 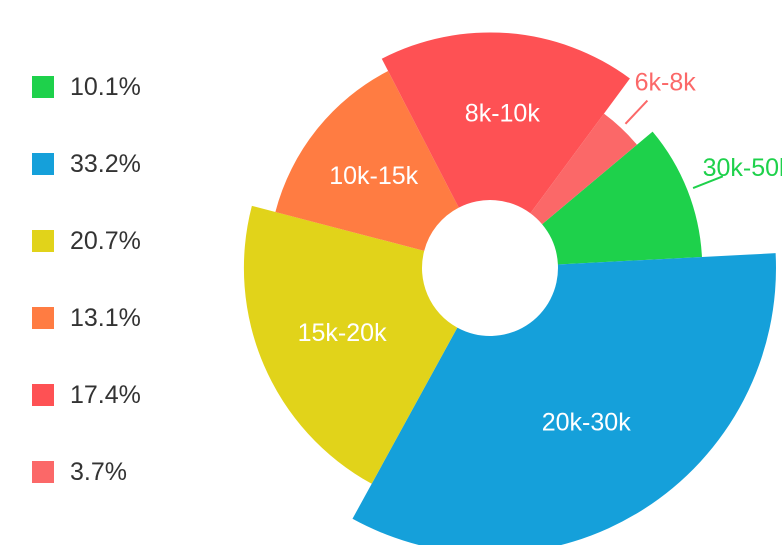 What do you see at coordinates (586, 422) in the screenshot?
I see `slice-label: 20k-30k` at bounding box center [586, 422].